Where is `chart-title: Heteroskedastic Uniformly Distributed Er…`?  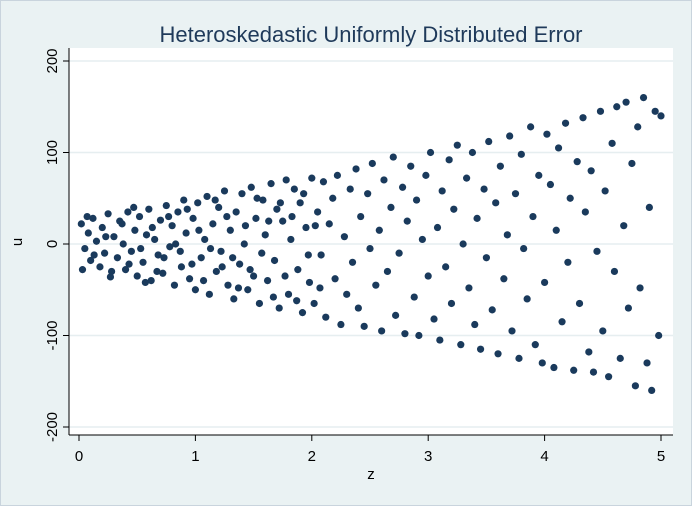 chart-title: Heteroskedastic Uniformly Distributed Er… is located at coordinates (370, 34).